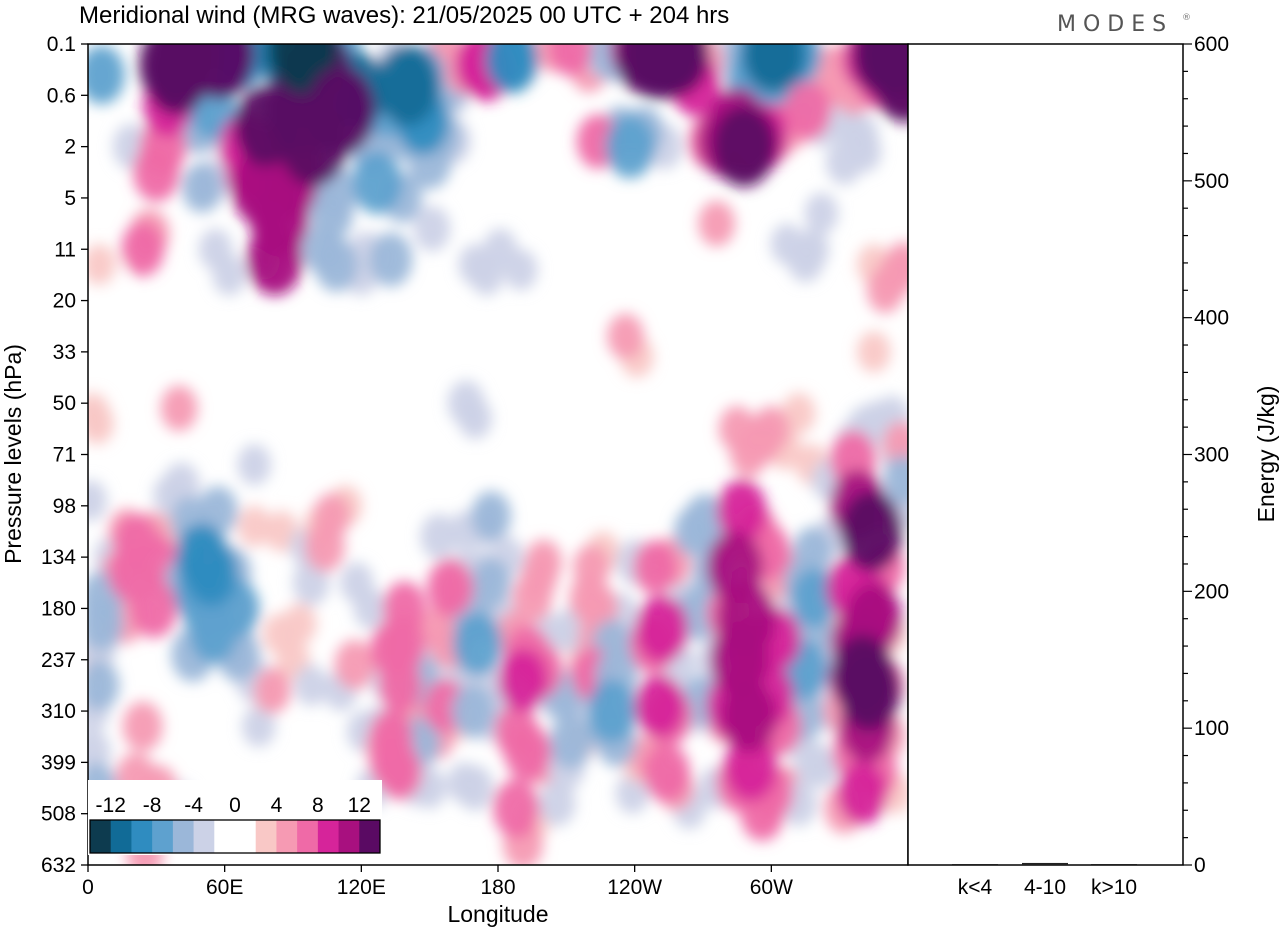  I want to click on colorbar-tick-label: 4, so click(277, 805).